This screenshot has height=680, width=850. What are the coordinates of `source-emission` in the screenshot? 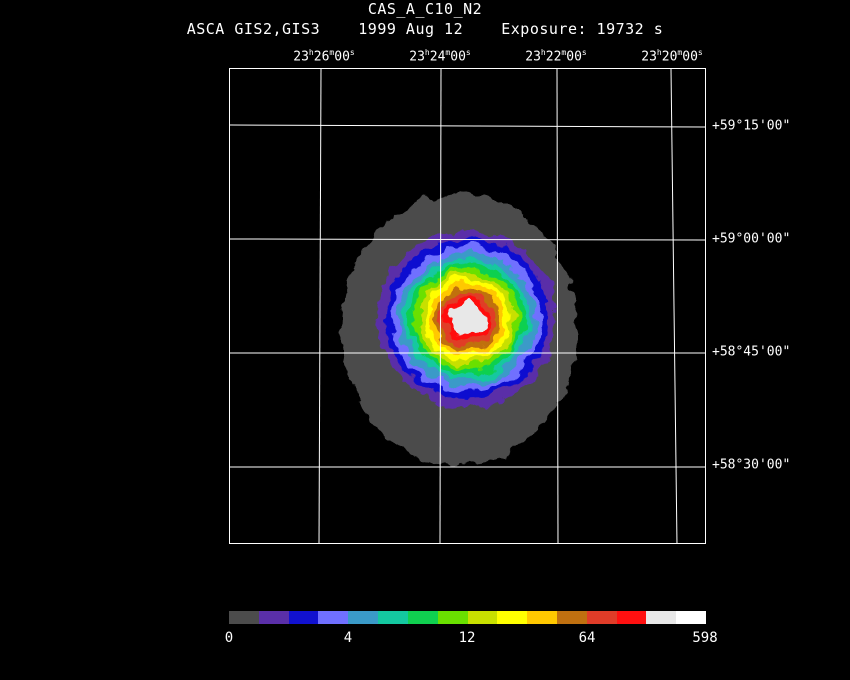 It's located at (459, 329).